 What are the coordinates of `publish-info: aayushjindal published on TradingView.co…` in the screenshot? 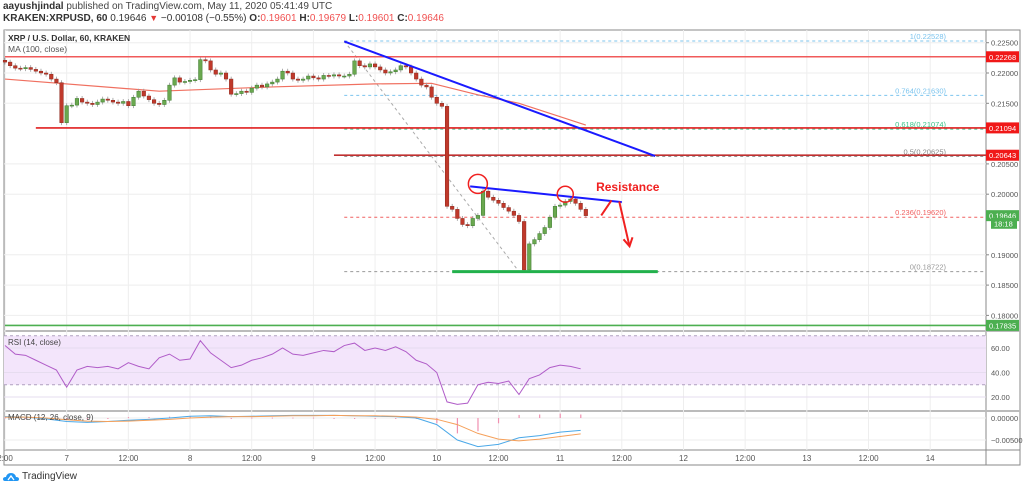 It's located at (167, 6).